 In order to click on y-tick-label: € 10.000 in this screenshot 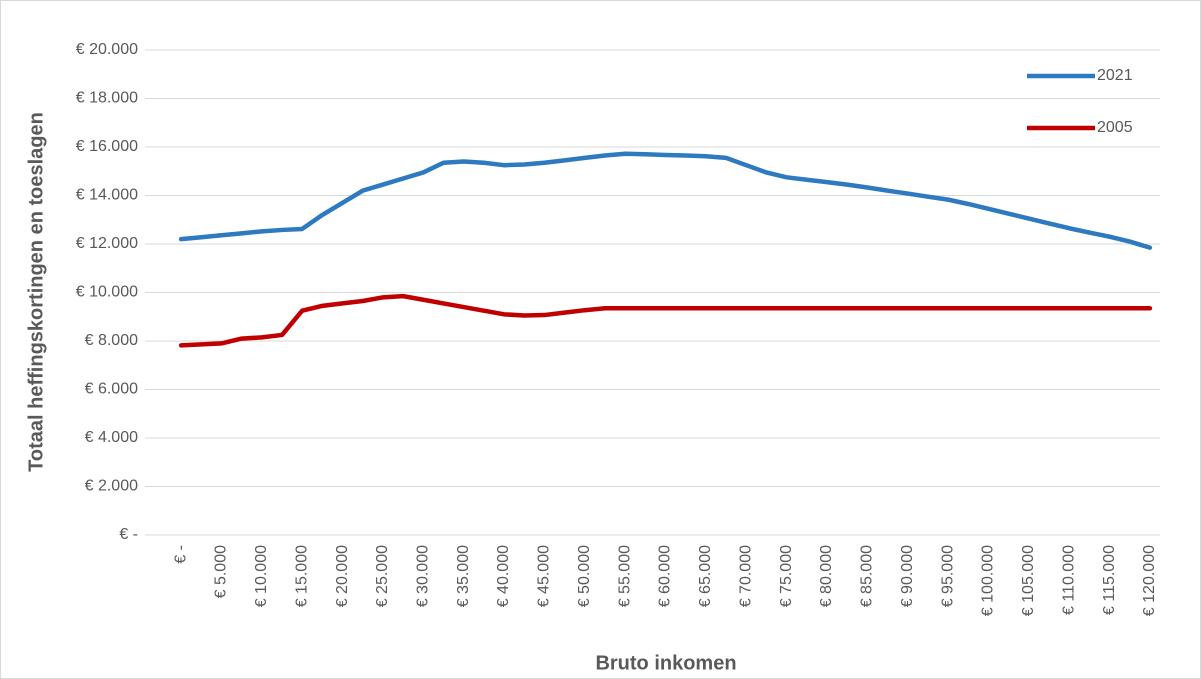, I will do `click(107, 292)`.